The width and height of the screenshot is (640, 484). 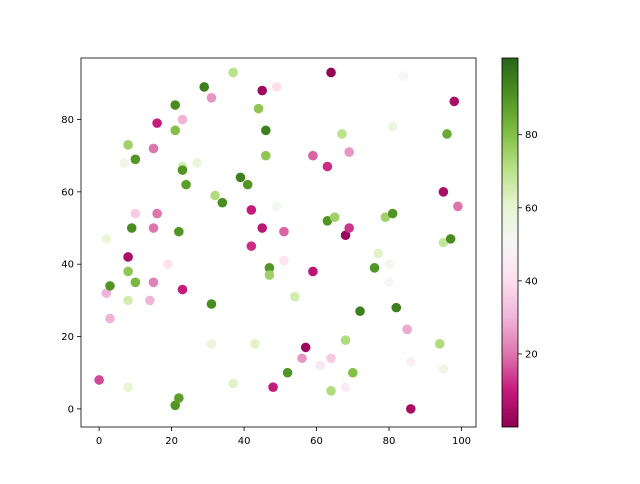 What do you see at coordinates (67, 337) in the screenshot?
I see `y-tick-label: 20` at bounding box center [67, 337].